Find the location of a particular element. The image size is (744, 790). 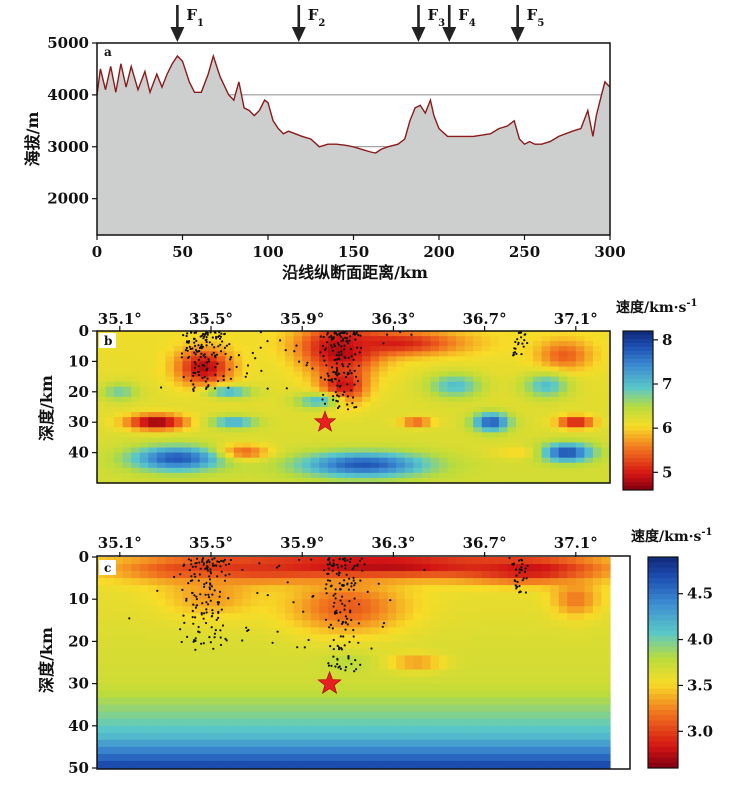

colorbar-segment is located at coordinates (663, 602).